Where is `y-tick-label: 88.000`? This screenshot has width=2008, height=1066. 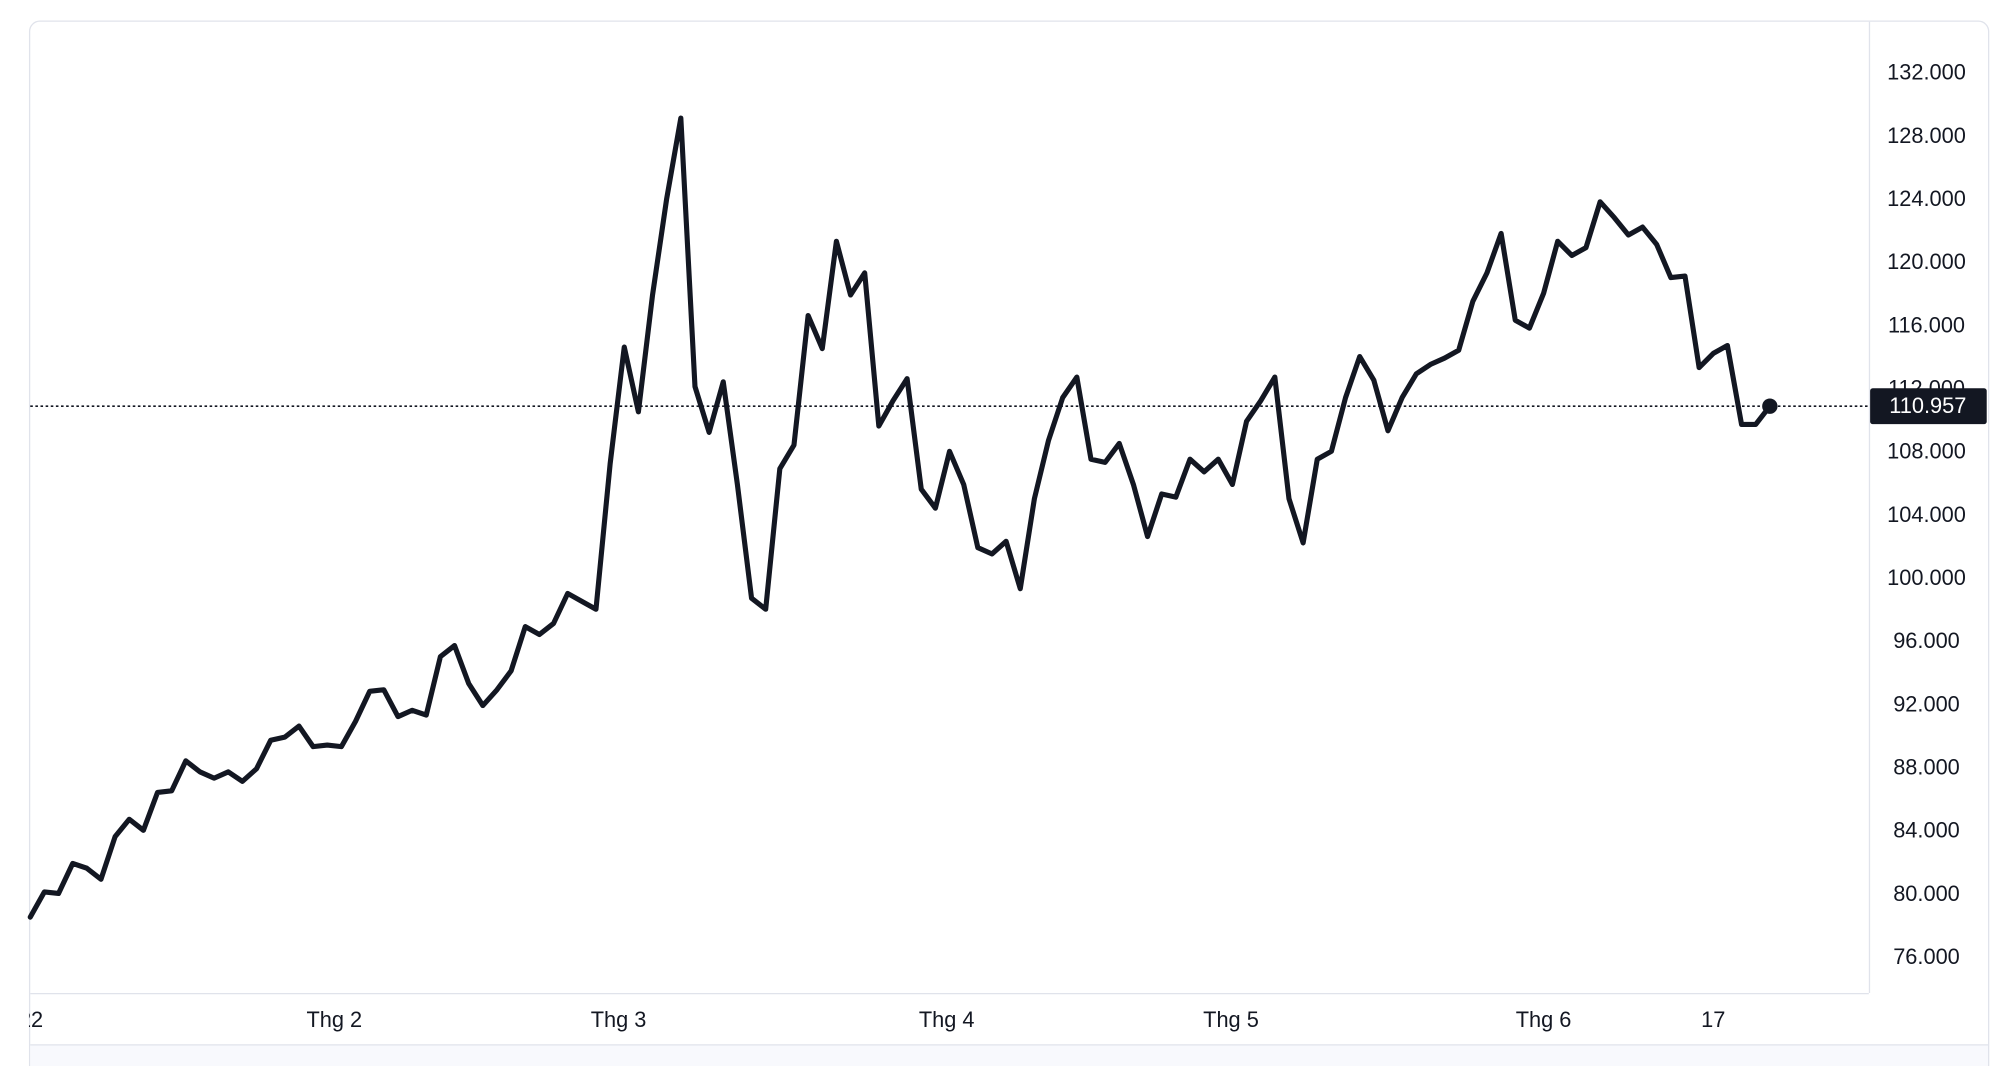
y-tick-label: 88.000 is located at coordinates (1926, 766).